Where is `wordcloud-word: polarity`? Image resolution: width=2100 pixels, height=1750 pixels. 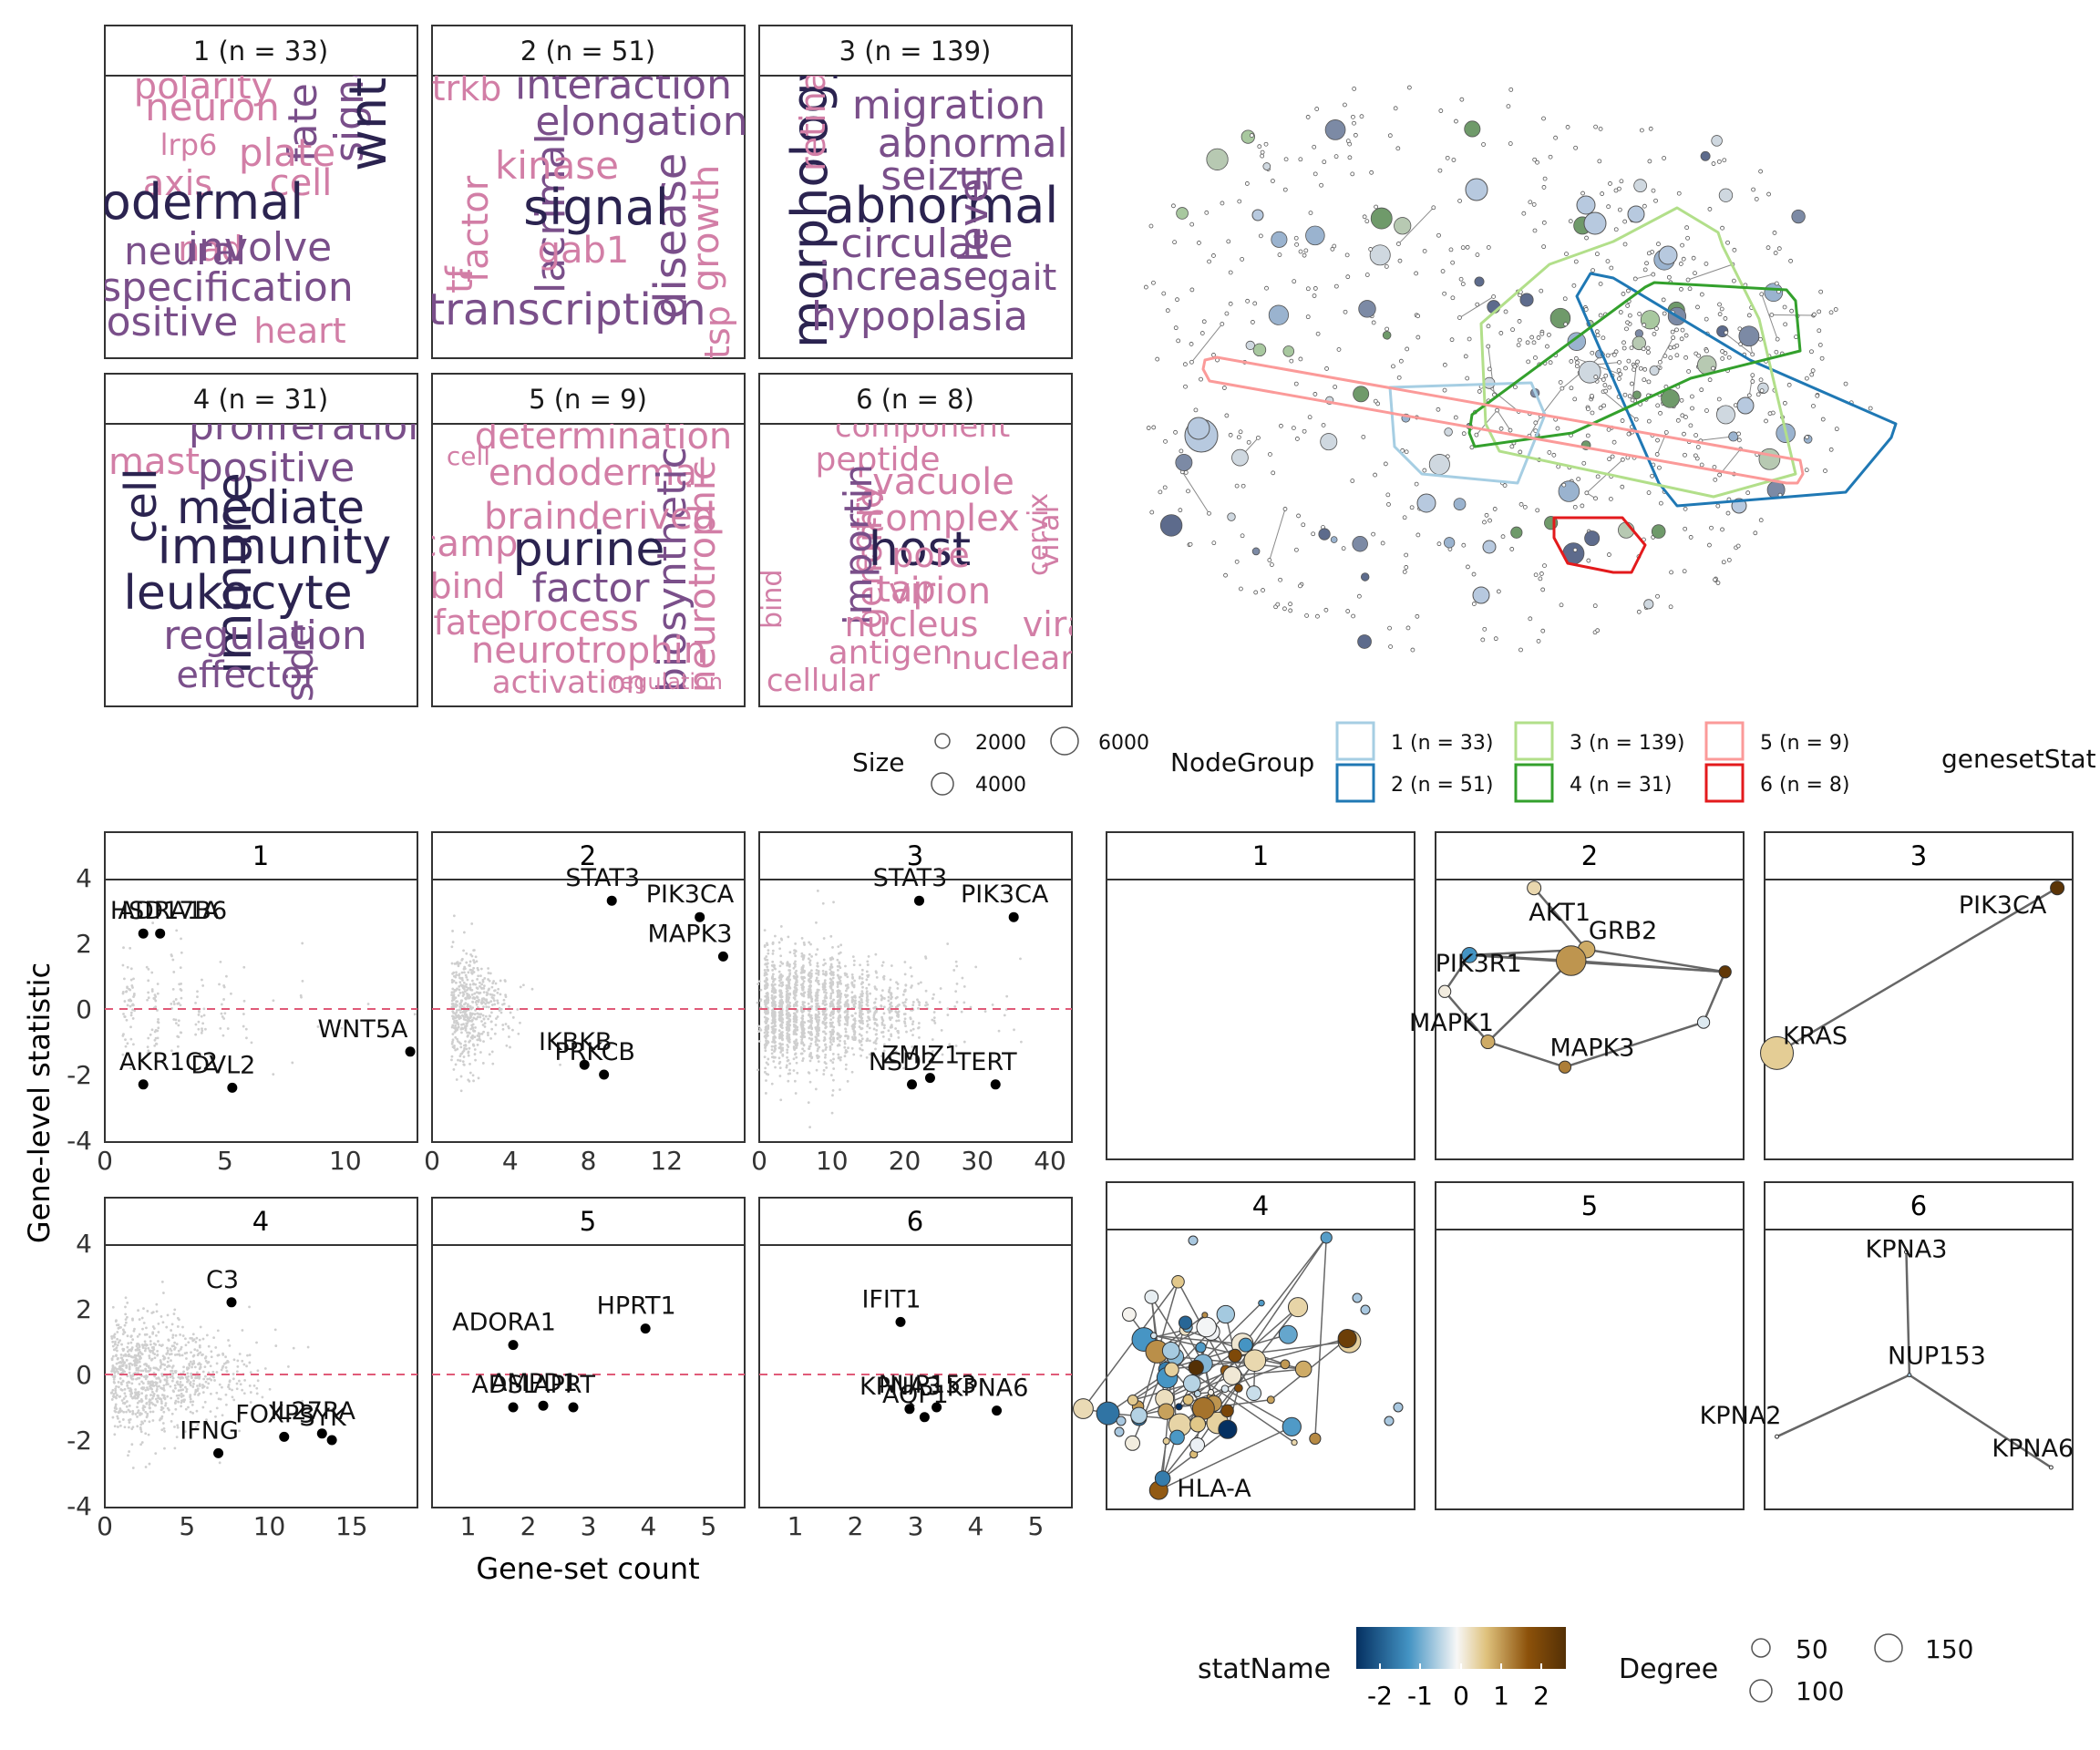
wordcloud-word: polarity is located at coordinates (204, 87).